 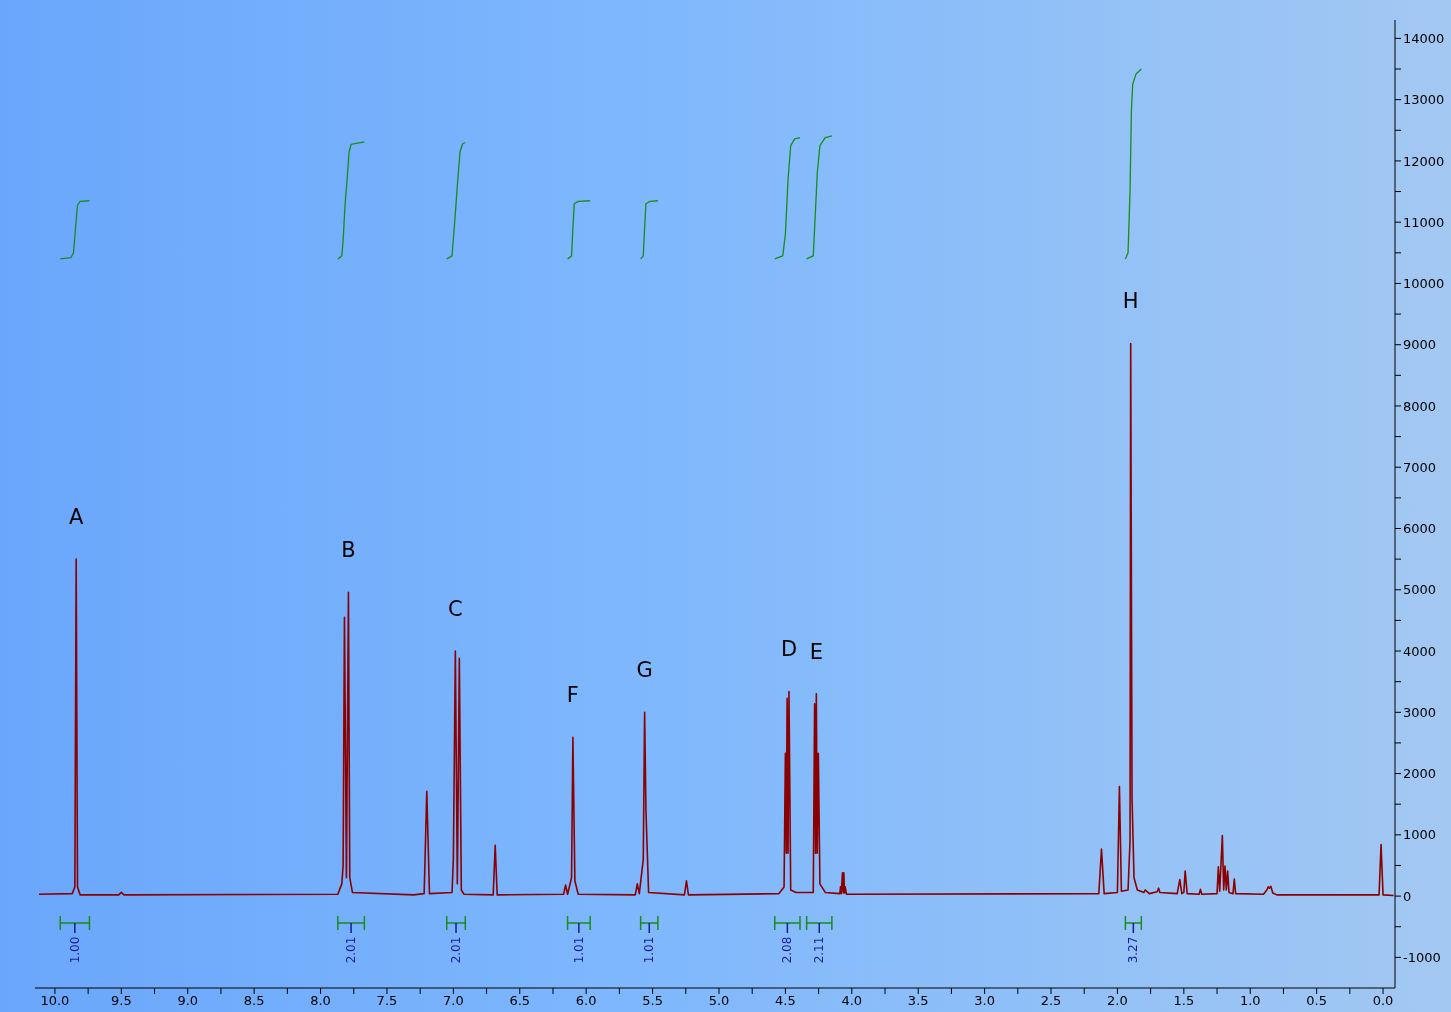 What do you see at coordinates (852, 1001) in the screenshot?
I see `x-tick-label: 4.0` at bounding box center [852, 1001].